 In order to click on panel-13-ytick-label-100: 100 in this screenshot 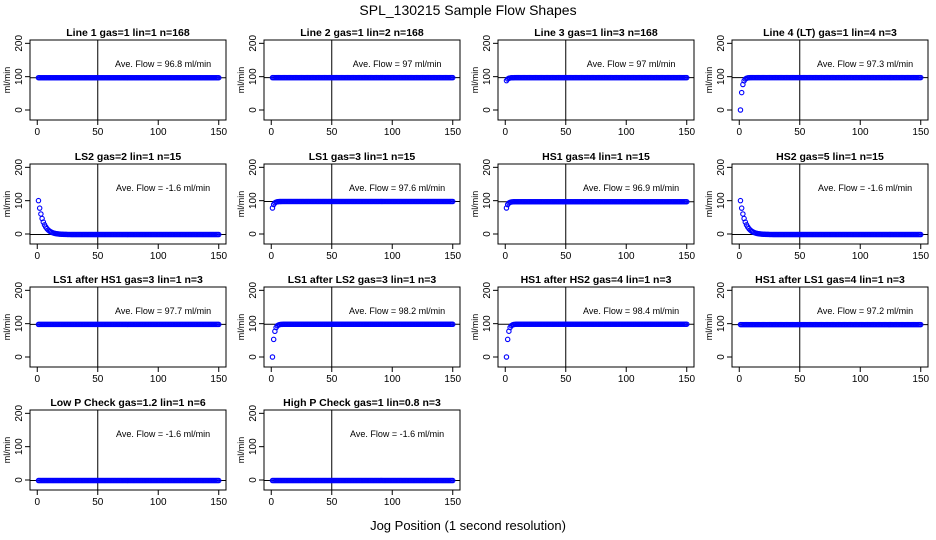, I will do `click(19, 446)`.